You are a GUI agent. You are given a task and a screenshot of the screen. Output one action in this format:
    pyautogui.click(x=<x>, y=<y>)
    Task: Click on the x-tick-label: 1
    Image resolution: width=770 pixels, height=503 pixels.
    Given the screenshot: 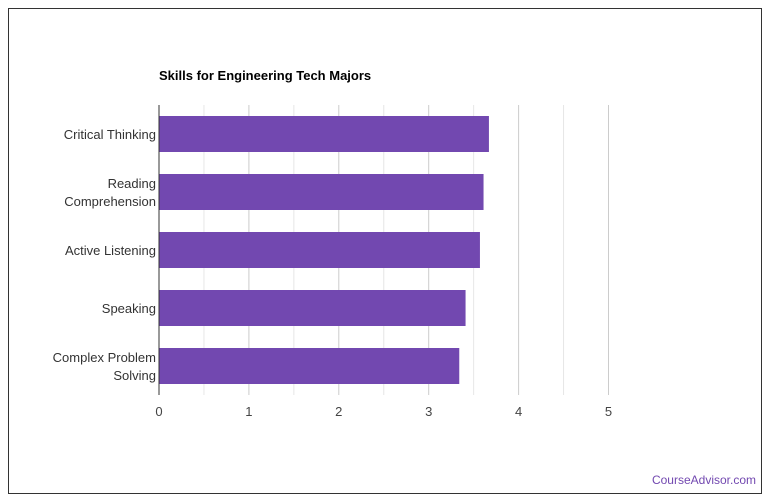 What is the action you would take?
    pyautogui.click(x=248, y=411)
    